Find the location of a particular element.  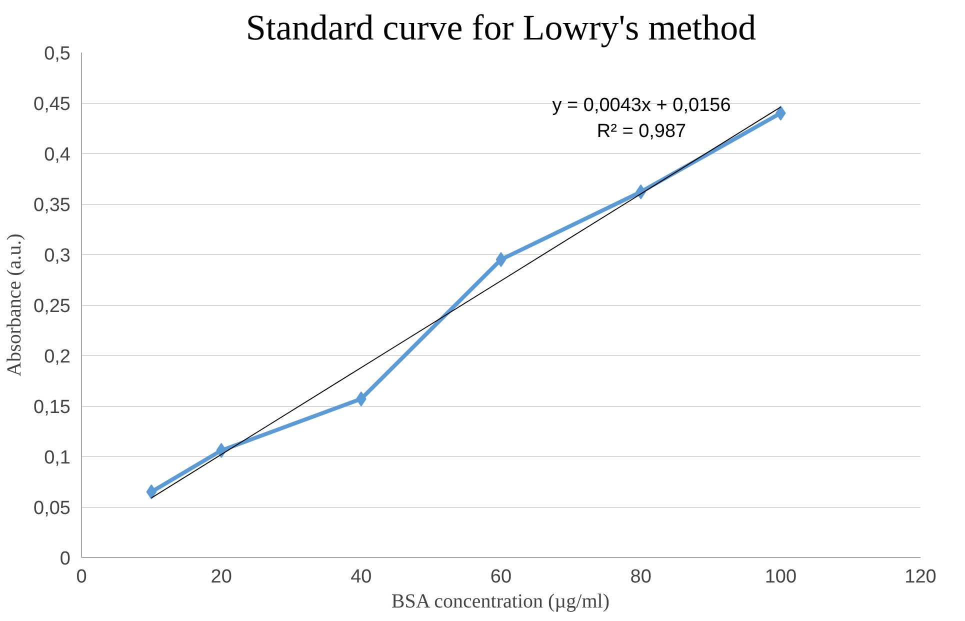

annotation: R² = 0,987 is located at coordinates (641, 131).